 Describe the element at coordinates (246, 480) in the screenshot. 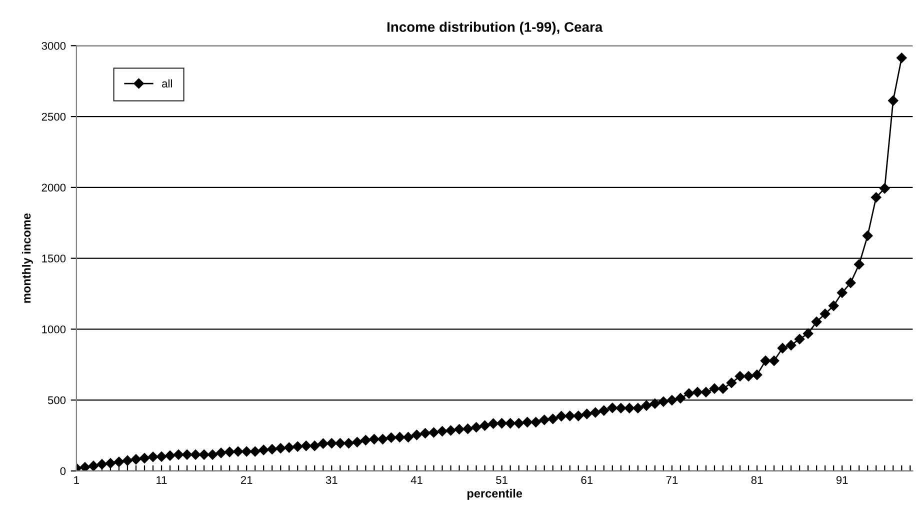

I see `x-tick-label: 21` at that location.